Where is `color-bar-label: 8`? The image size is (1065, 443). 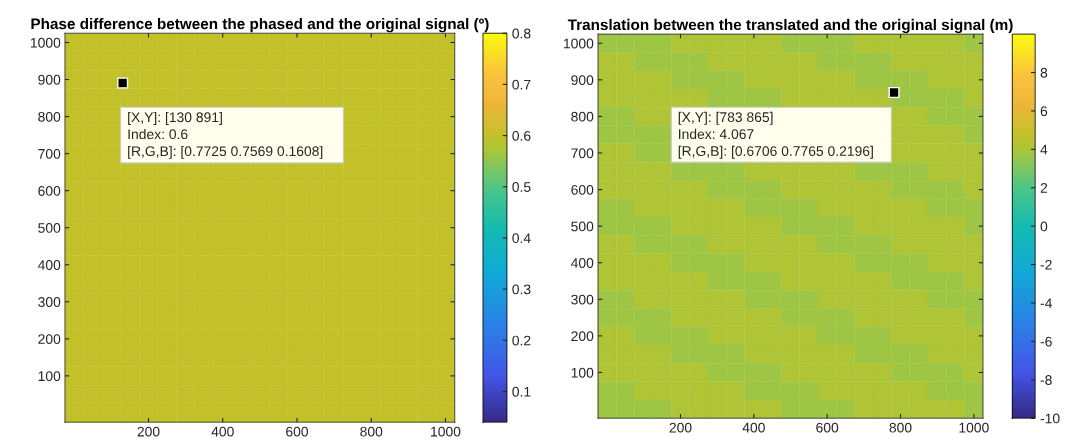
color-bar-label: 8 is located at coordinates (1044, 72).